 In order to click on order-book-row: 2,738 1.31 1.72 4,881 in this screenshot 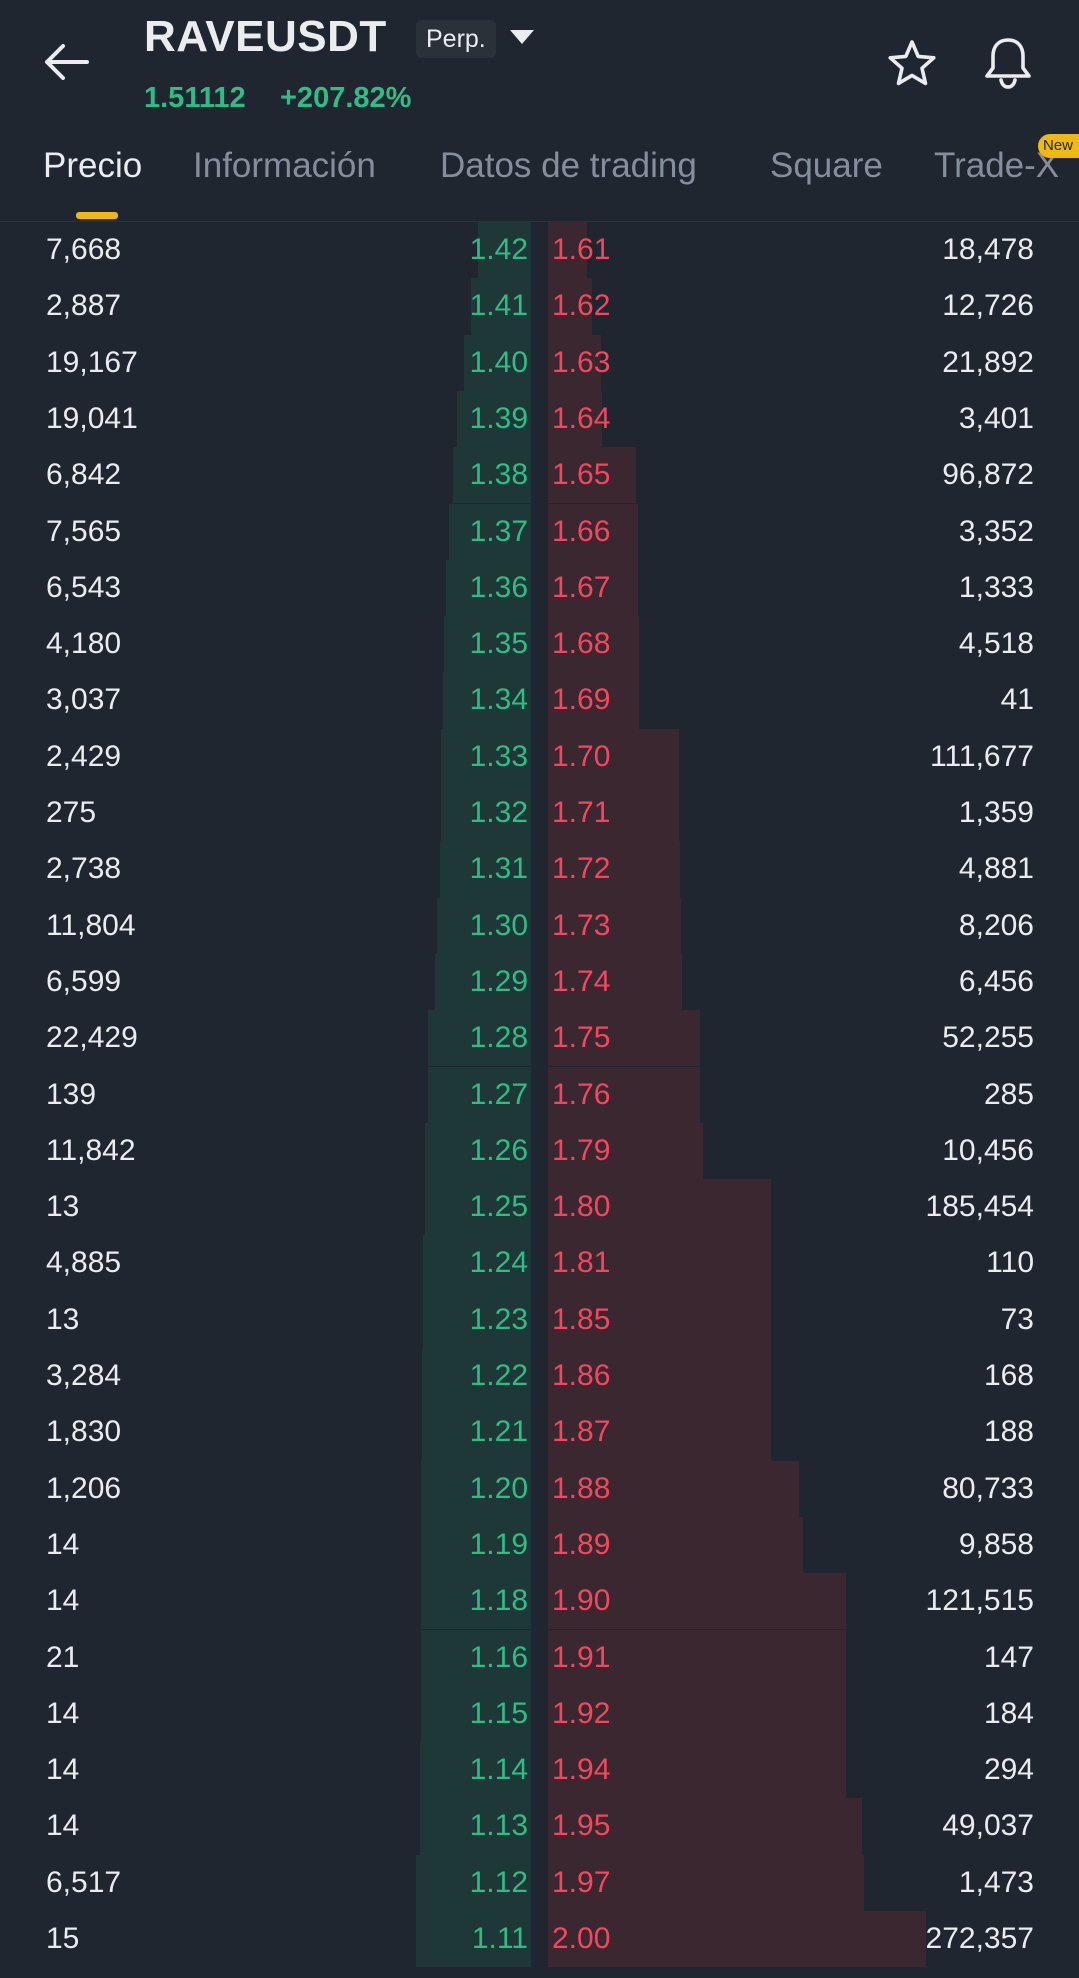, I will do `click(539, 869)`.